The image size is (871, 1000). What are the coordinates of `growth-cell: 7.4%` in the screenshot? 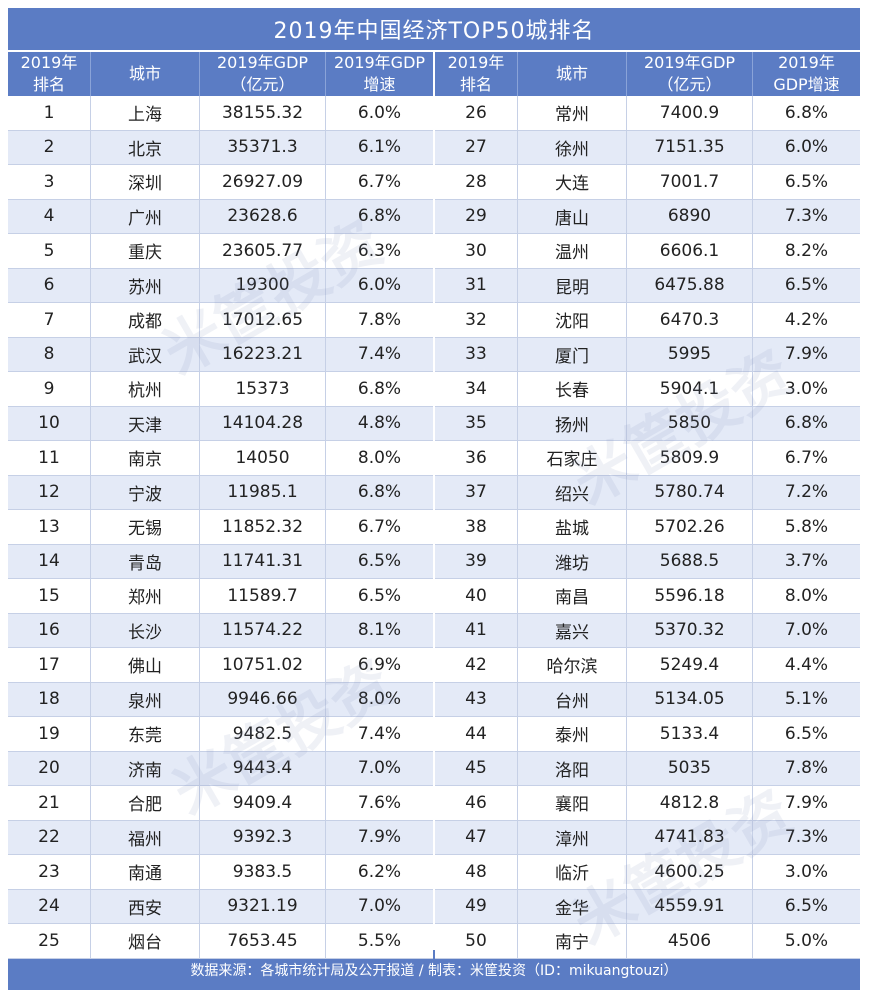 It's located at (379, 733).